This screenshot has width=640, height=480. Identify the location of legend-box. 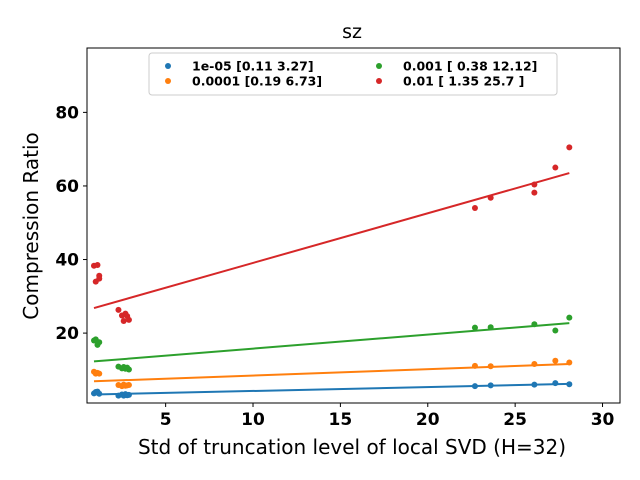
(353, 74).